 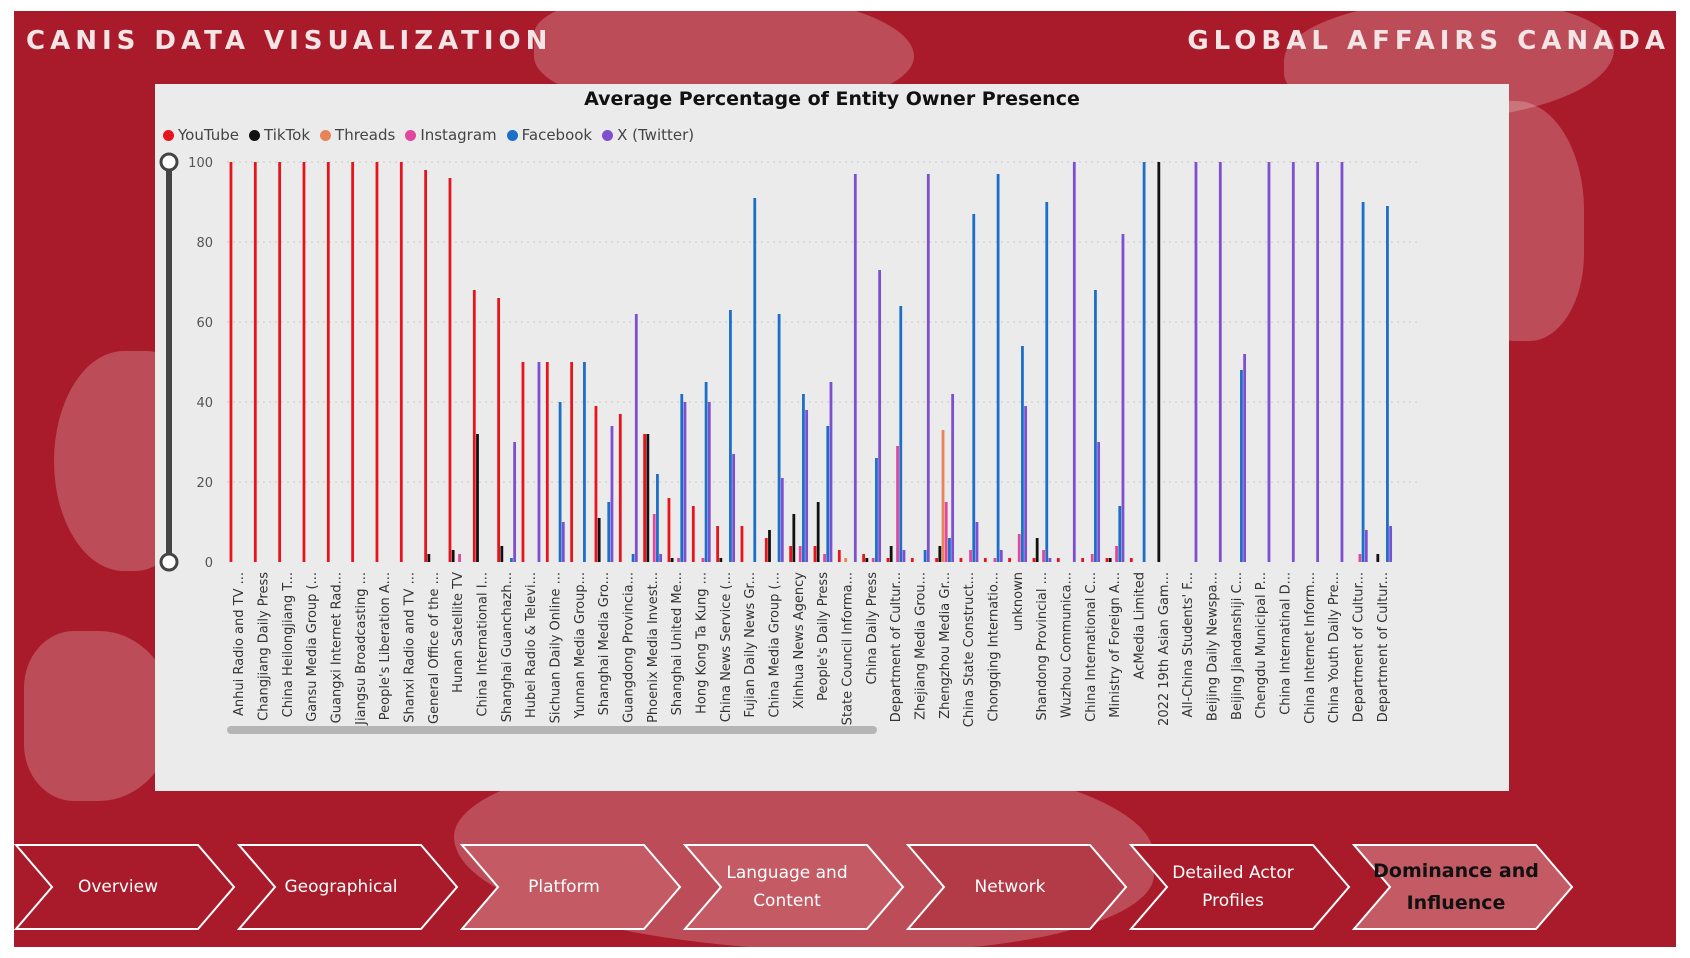 I want to click on legend-item-facebook: Facebook, so click(x=549, y=135).